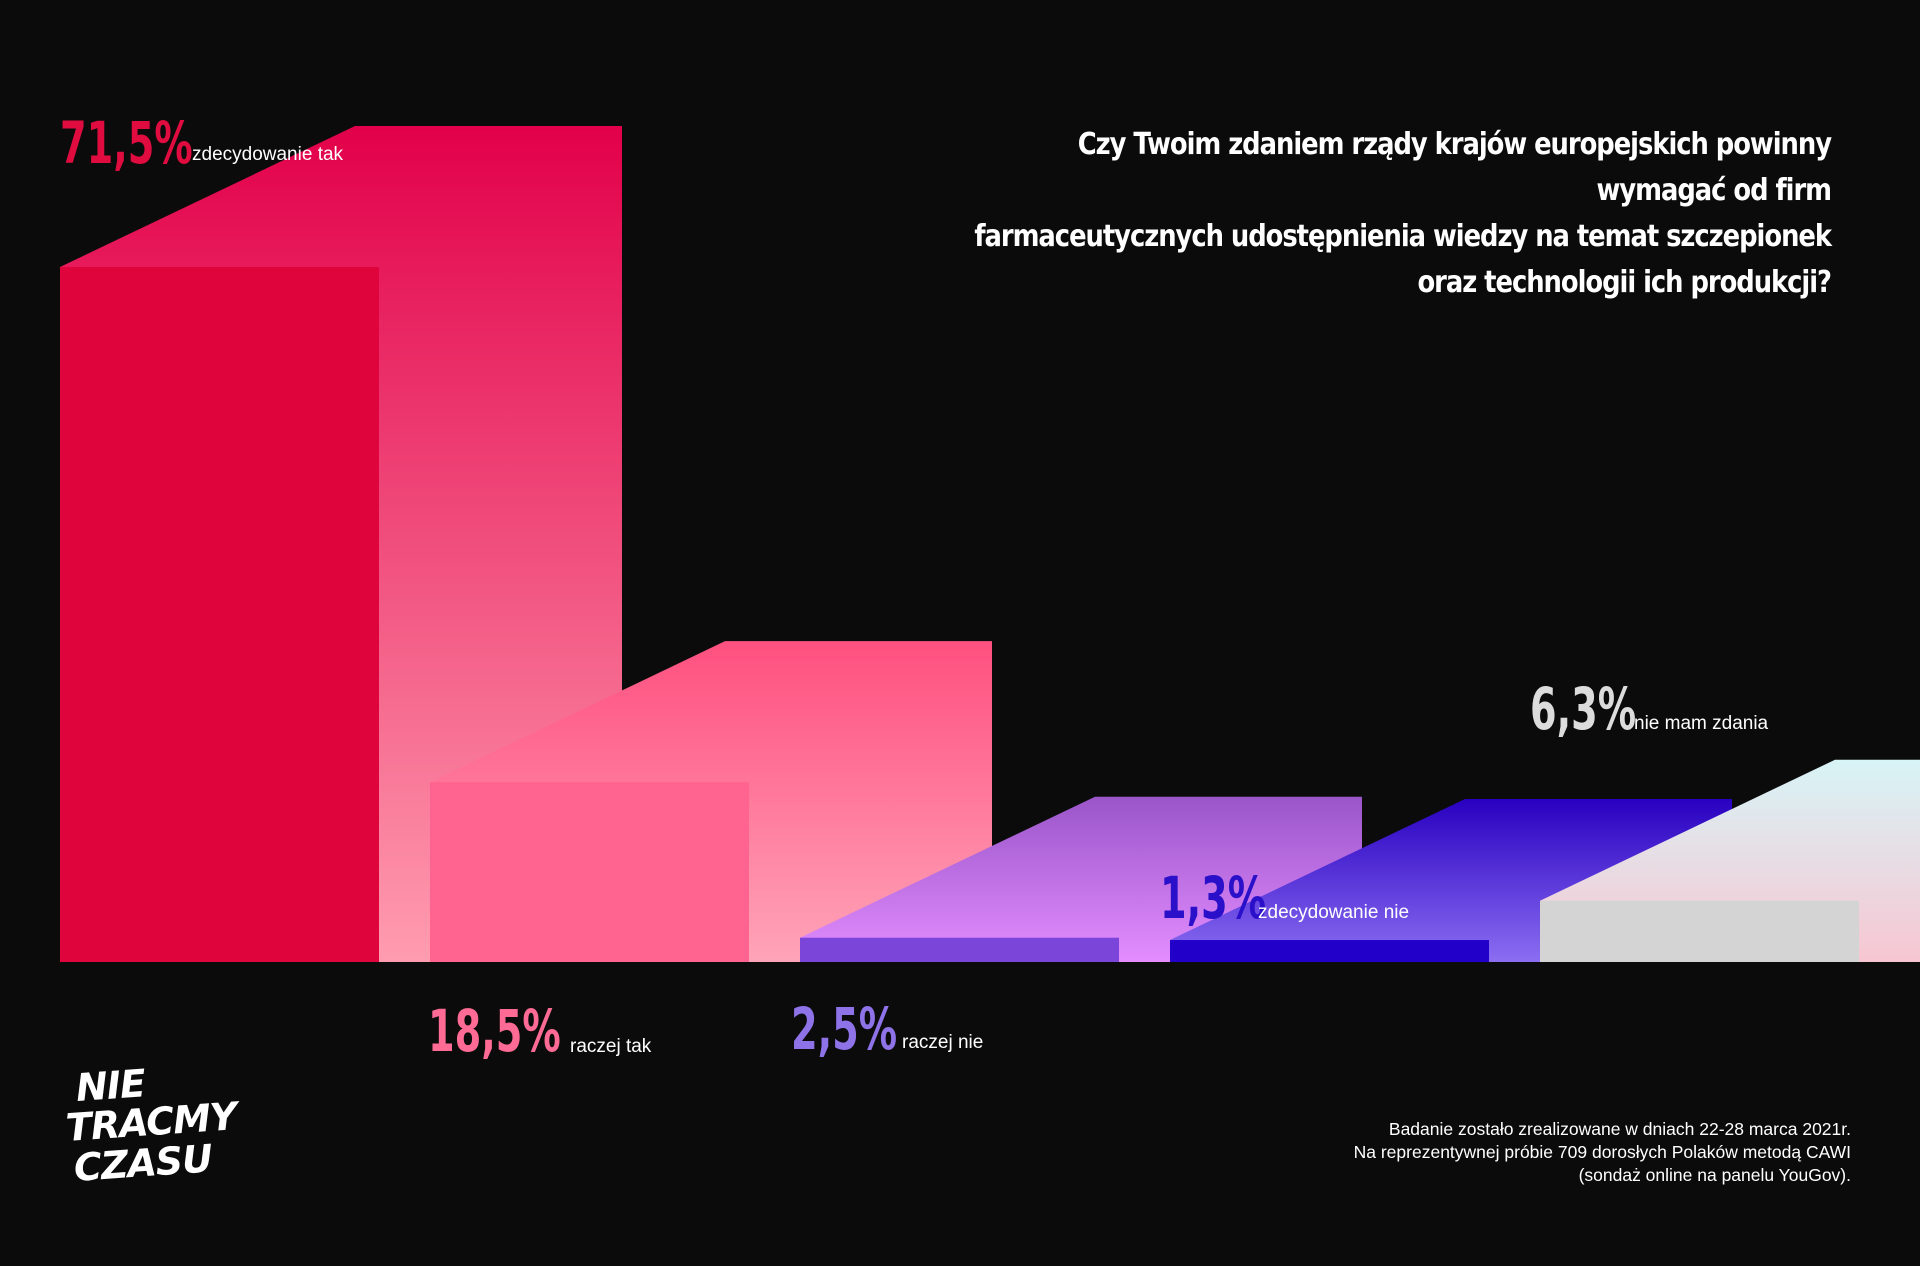 This screenshot has width=1920, height=1266. I want to click on value-label-3: 2,5%, so click(844, 1029).